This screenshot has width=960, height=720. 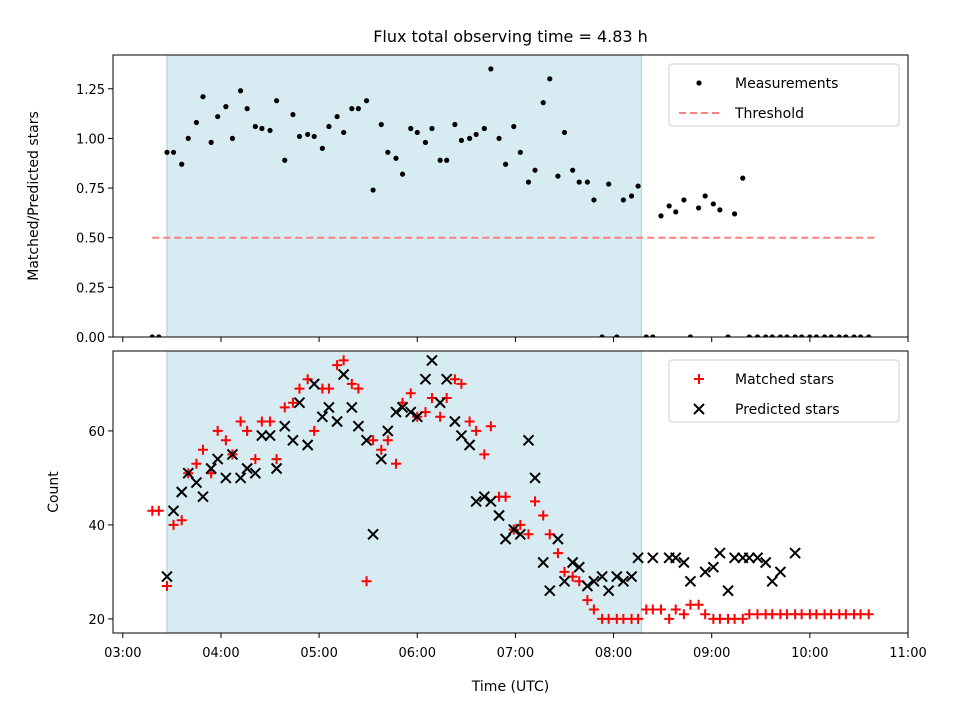 I want to click on y-tick-label: 1.00, so click(x=90, y=139).